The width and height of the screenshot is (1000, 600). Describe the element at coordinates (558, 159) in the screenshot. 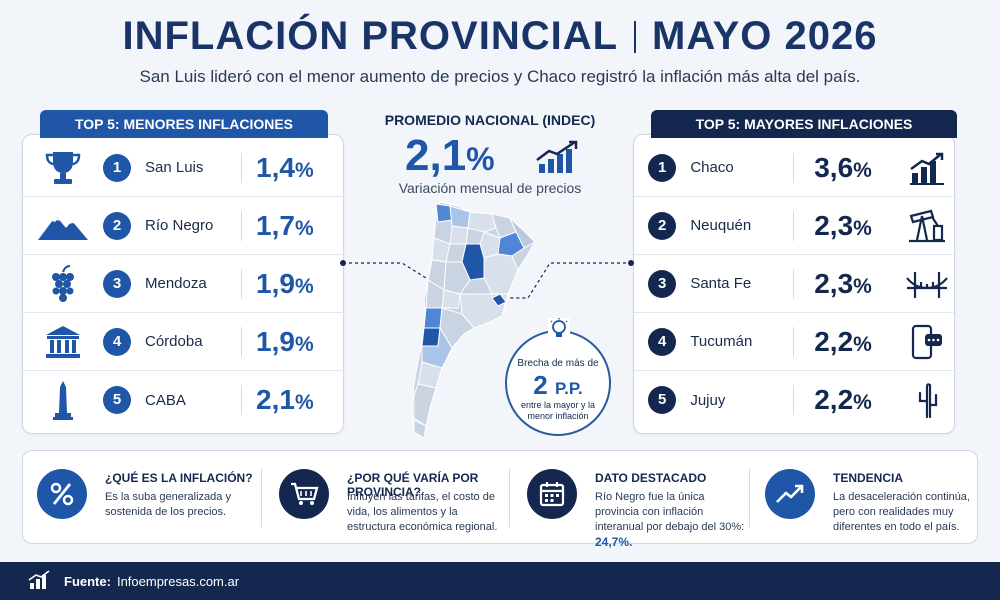

I see `chart-up-icon` at that location.